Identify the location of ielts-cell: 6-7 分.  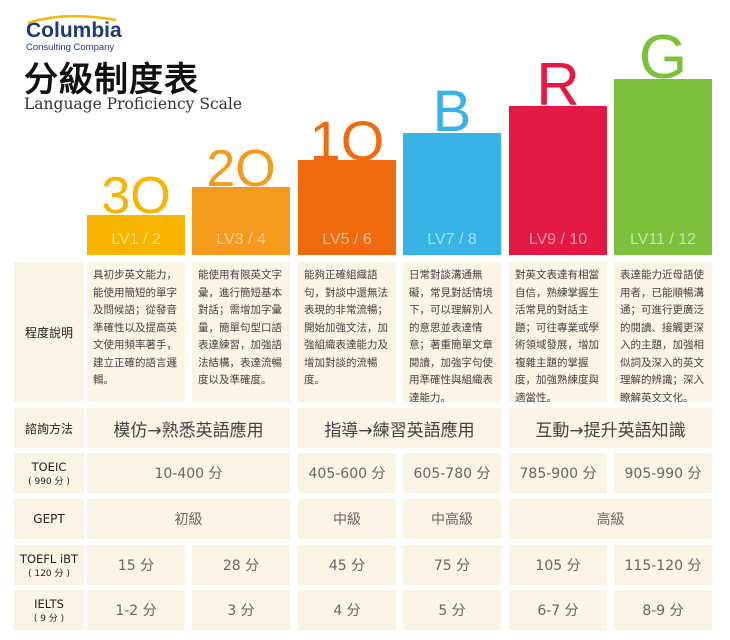
(558, 610).